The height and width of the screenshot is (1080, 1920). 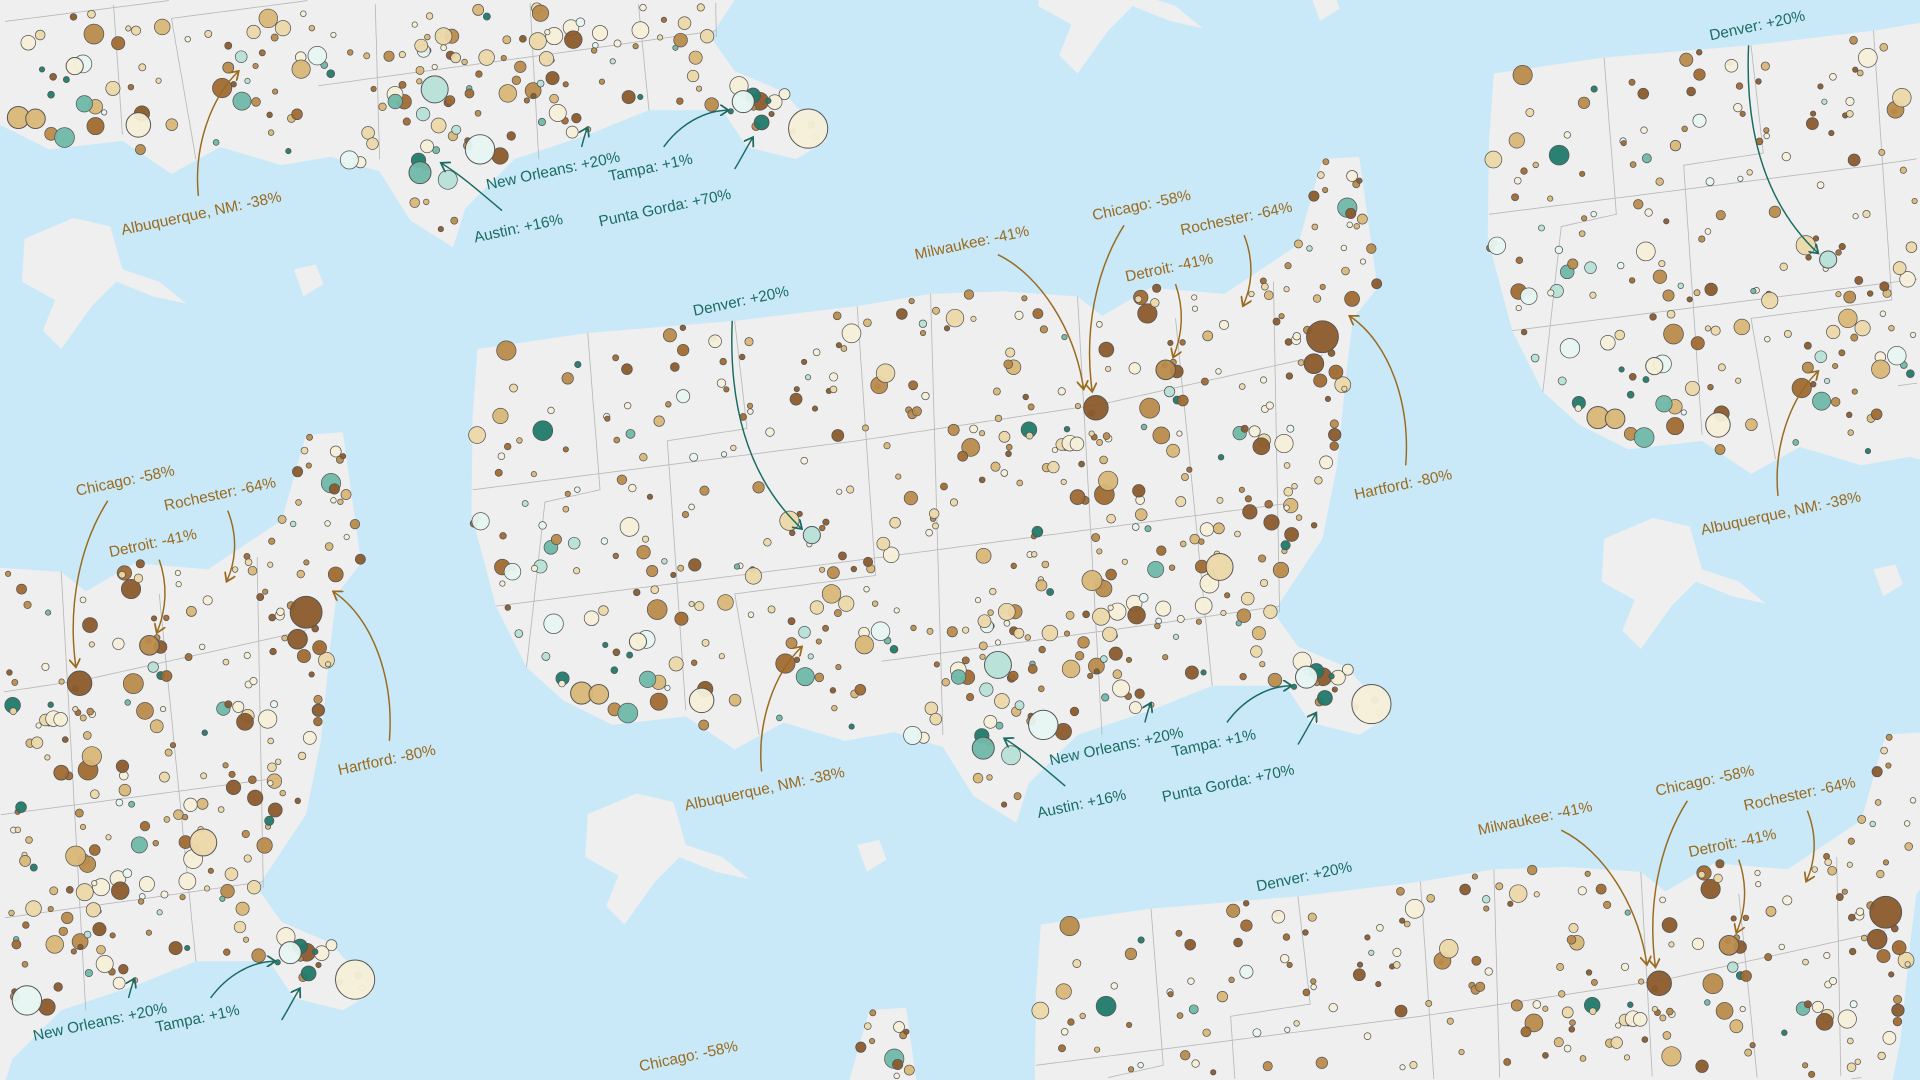 What do you see at coordinates (1189, 37) in the screenshot?
I see `us-map-repeat` at bounding box center [1189, 37].